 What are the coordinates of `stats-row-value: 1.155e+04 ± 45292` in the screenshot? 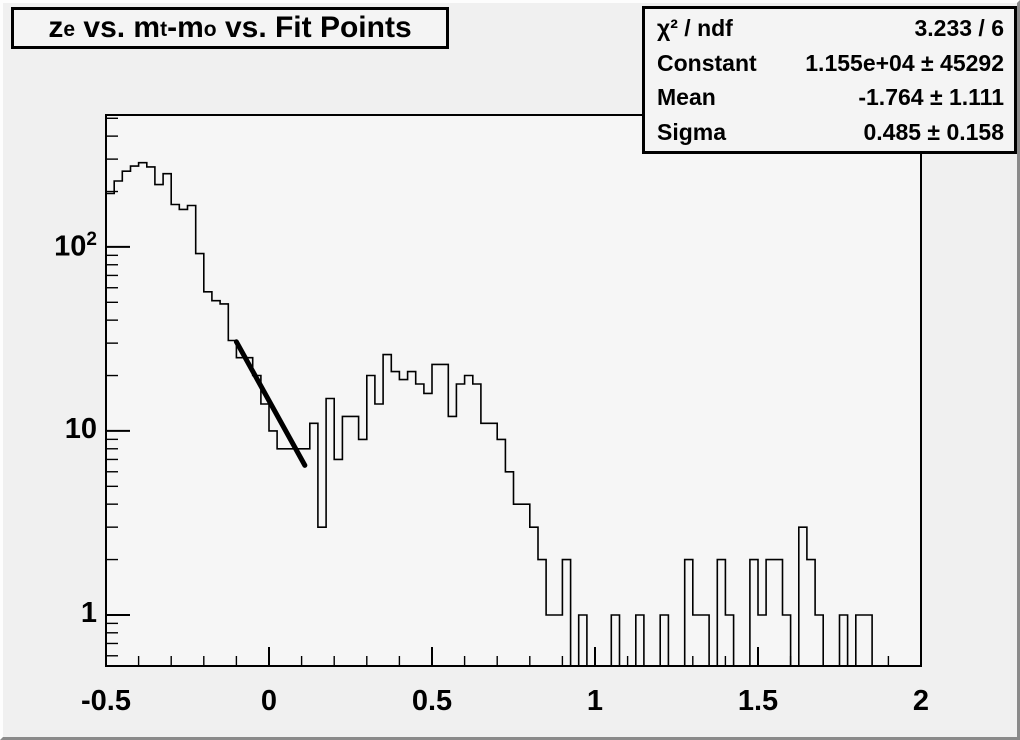 It's located at (904, 62).